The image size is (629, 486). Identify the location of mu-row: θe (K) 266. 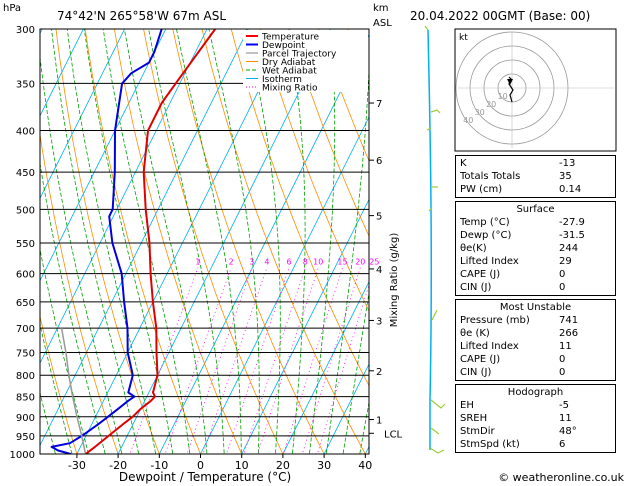
(519, 333).